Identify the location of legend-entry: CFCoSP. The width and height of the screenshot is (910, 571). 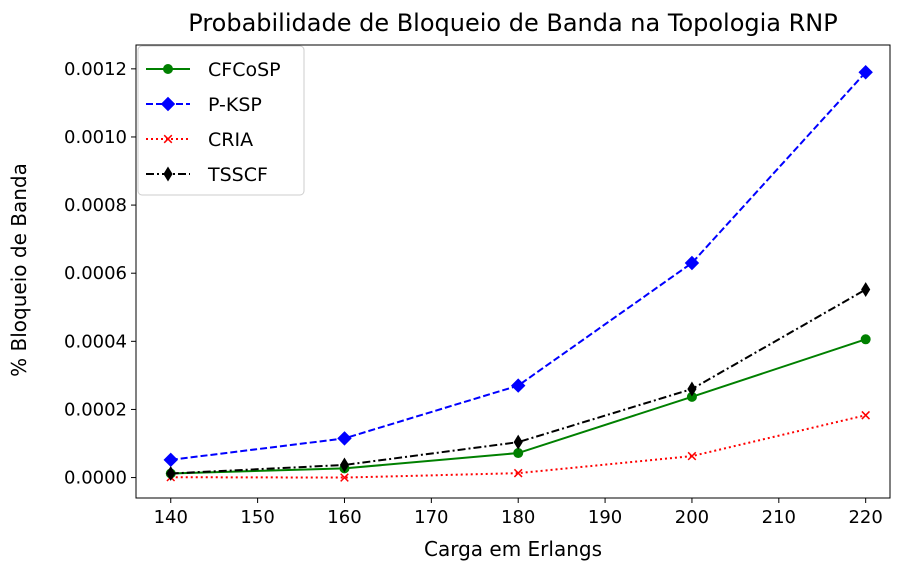
(213, 70).